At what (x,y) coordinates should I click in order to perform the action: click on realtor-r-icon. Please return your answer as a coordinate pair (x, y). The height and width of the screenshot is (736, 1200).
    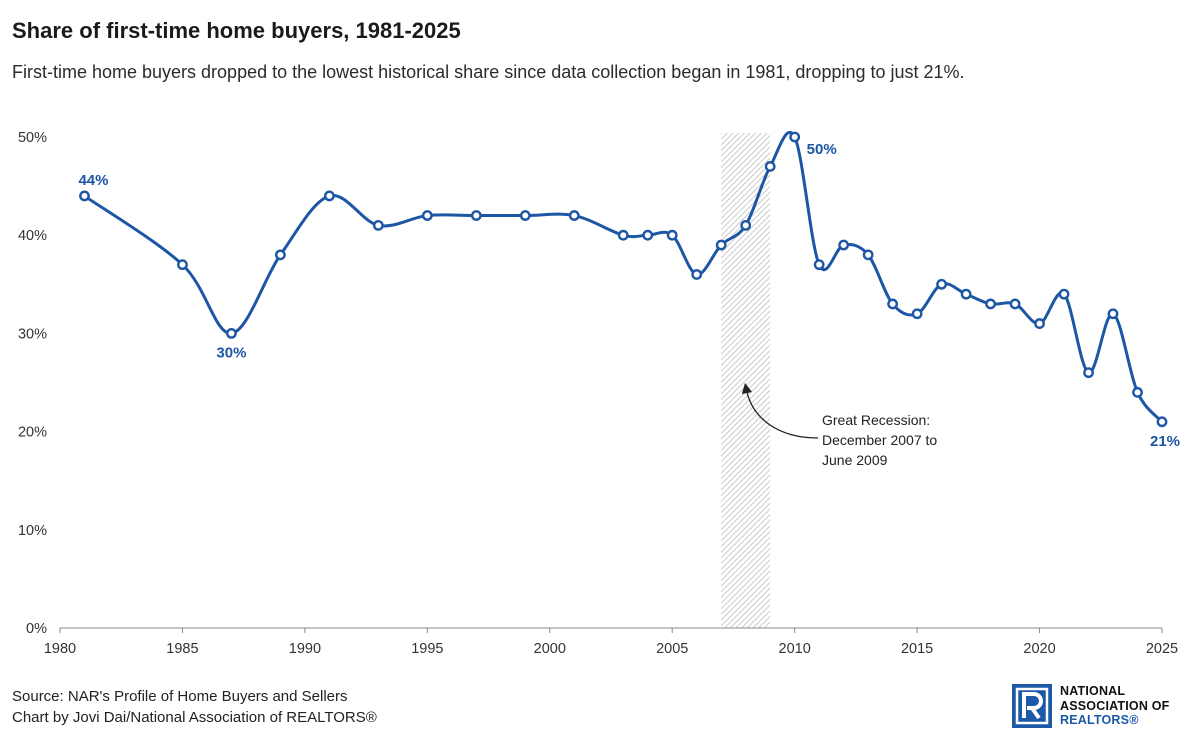
    Looking at the image, I should click on (1032, 706).